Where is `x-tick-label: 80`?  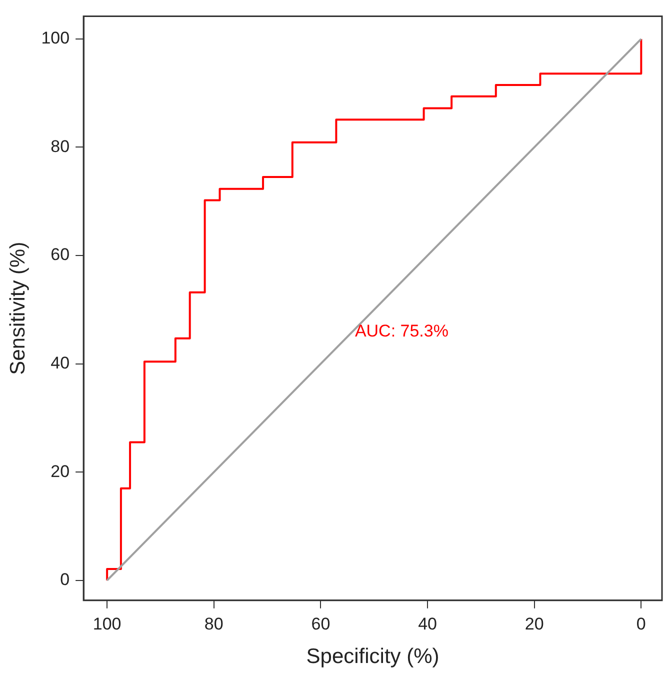 x-tick-label: 80 is located at coordinates (214, 624).